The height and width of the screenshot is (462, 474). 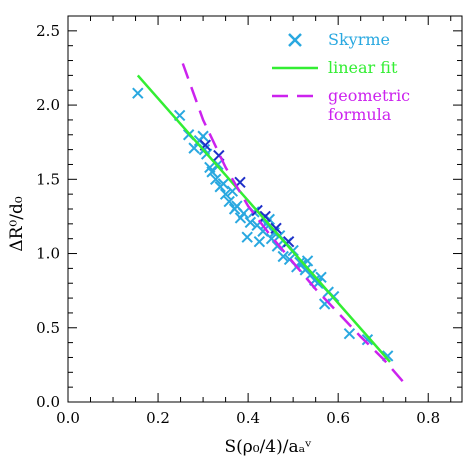 What do you see at coordinates (428, 418) in the screenshot?
I see `x-tick-label: 0.8` at bounding box center [428, 418].